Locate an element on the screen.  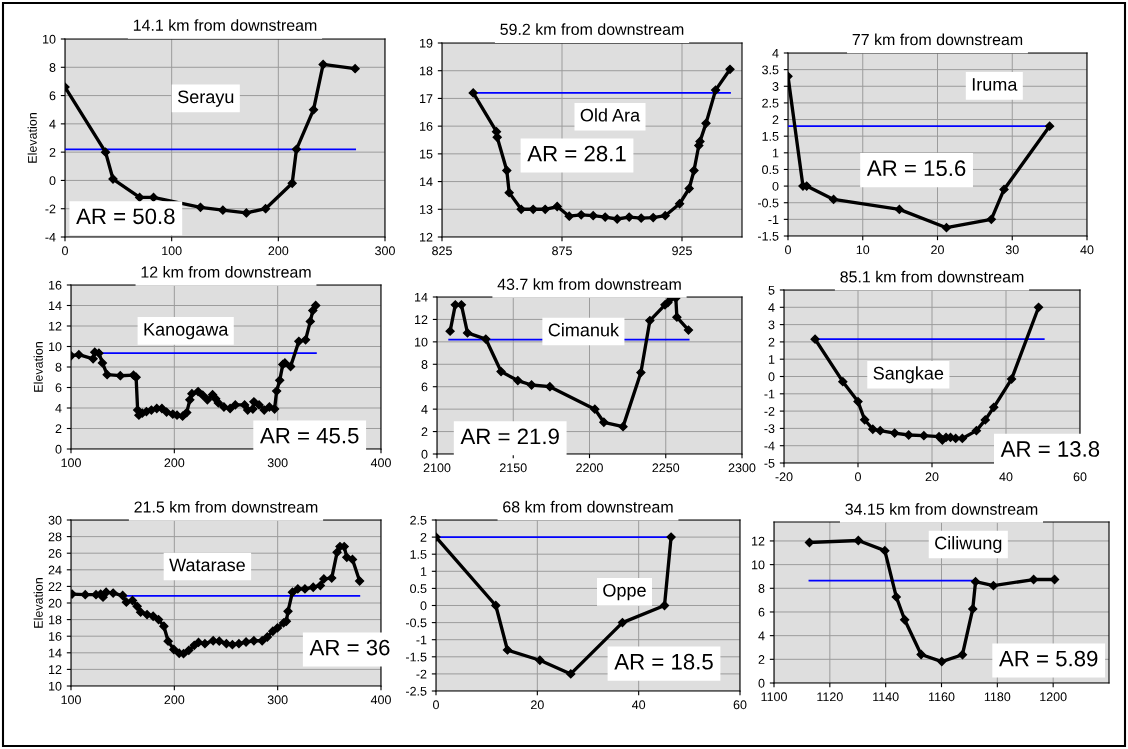
annotation: Ciliwung is located at coordinates (968, 544).